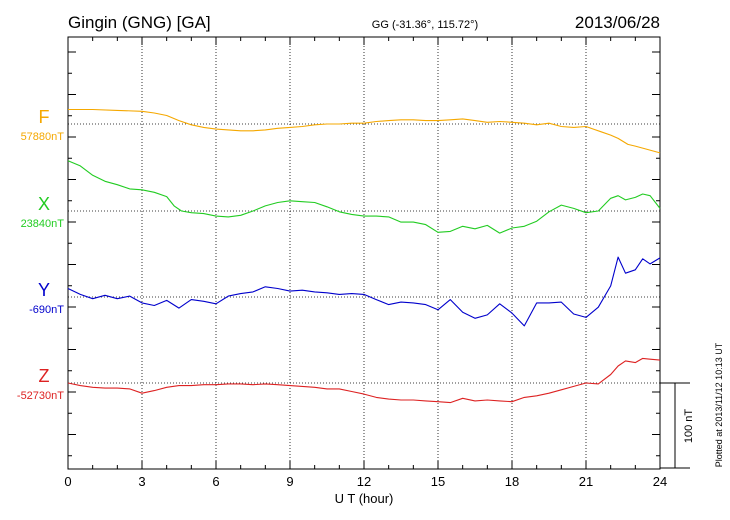 Image resolution: width=730 pixels, height=520 pixels. I want to click on plot-date: 2013/06/28, so click(617, 22).